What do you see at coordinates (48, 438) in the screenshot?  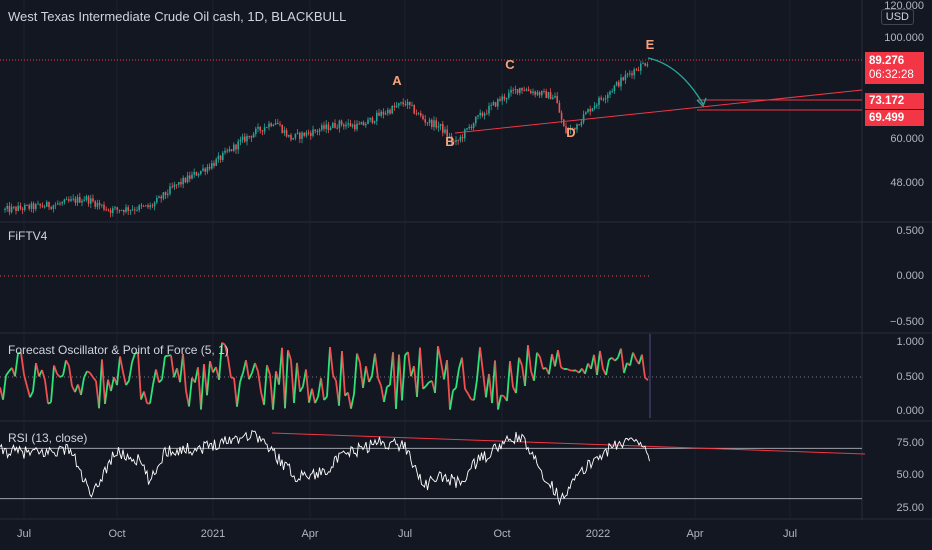 I see `rsi-pane-title: RSI (13, close)` at bounding box center [48, 438].